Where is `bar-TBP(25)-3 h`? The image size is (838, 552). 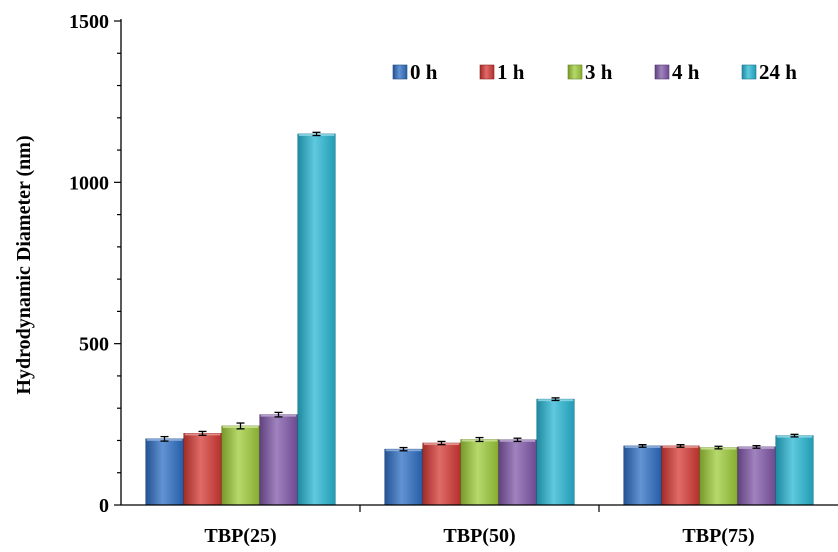
bar-TBP(25)-3 h is located at coordinates (240, 465).